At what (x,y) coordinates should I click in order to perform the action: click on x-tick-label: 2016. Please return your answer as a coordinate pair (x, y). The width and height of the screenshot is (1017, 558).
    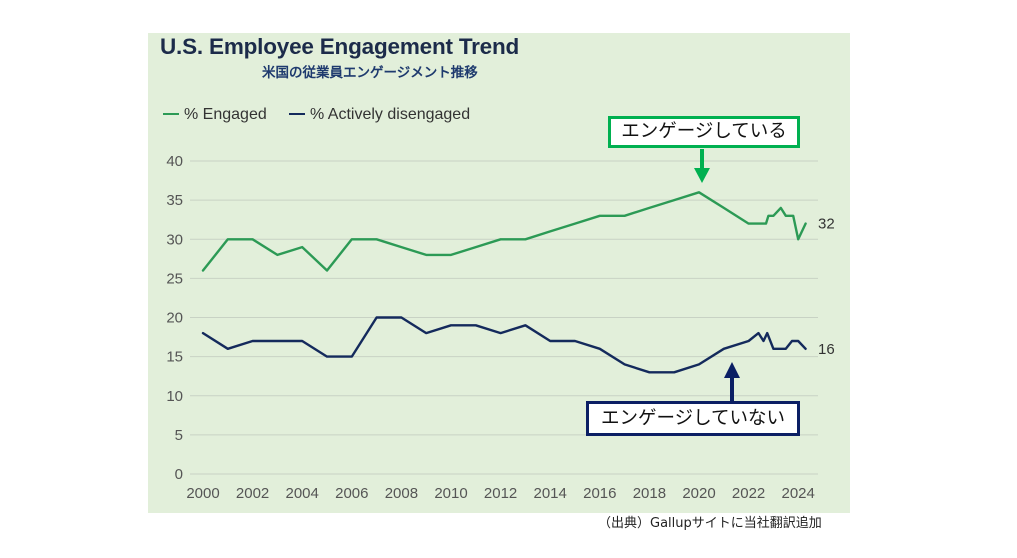
    Looking at the image, I should click on (599, 493).